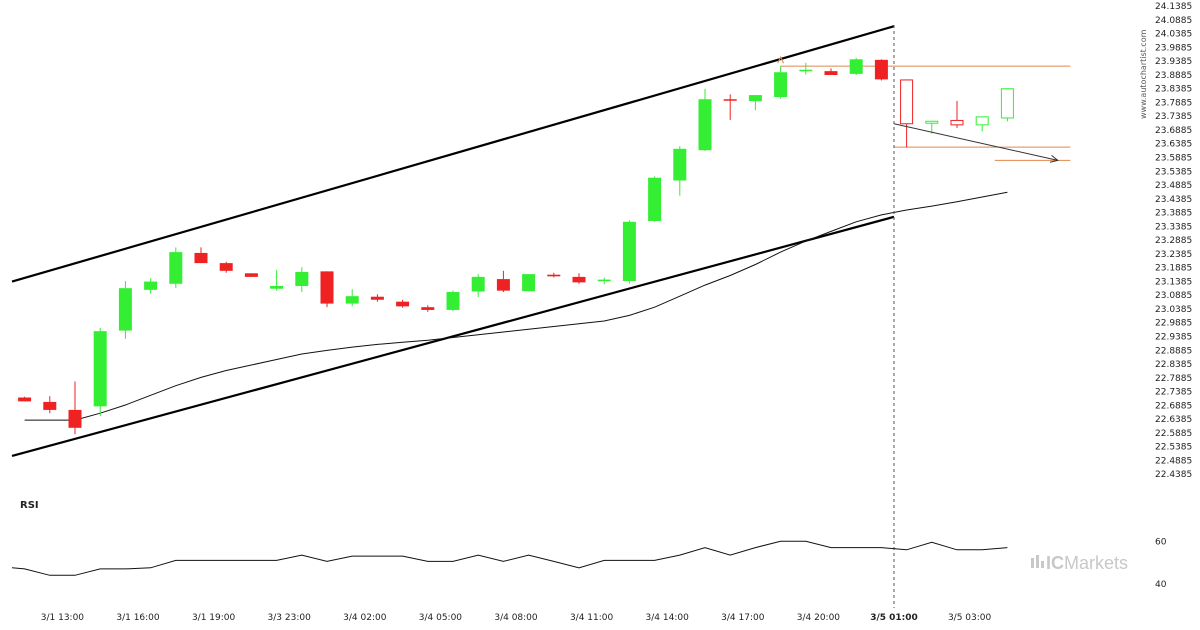 The width and height of the screenshot is (1200, 630). What do you see at coordinates (1173, 200) in the screenshot?
I see `price-tick-label: 23.4385` at bounding box center [1173, 200].